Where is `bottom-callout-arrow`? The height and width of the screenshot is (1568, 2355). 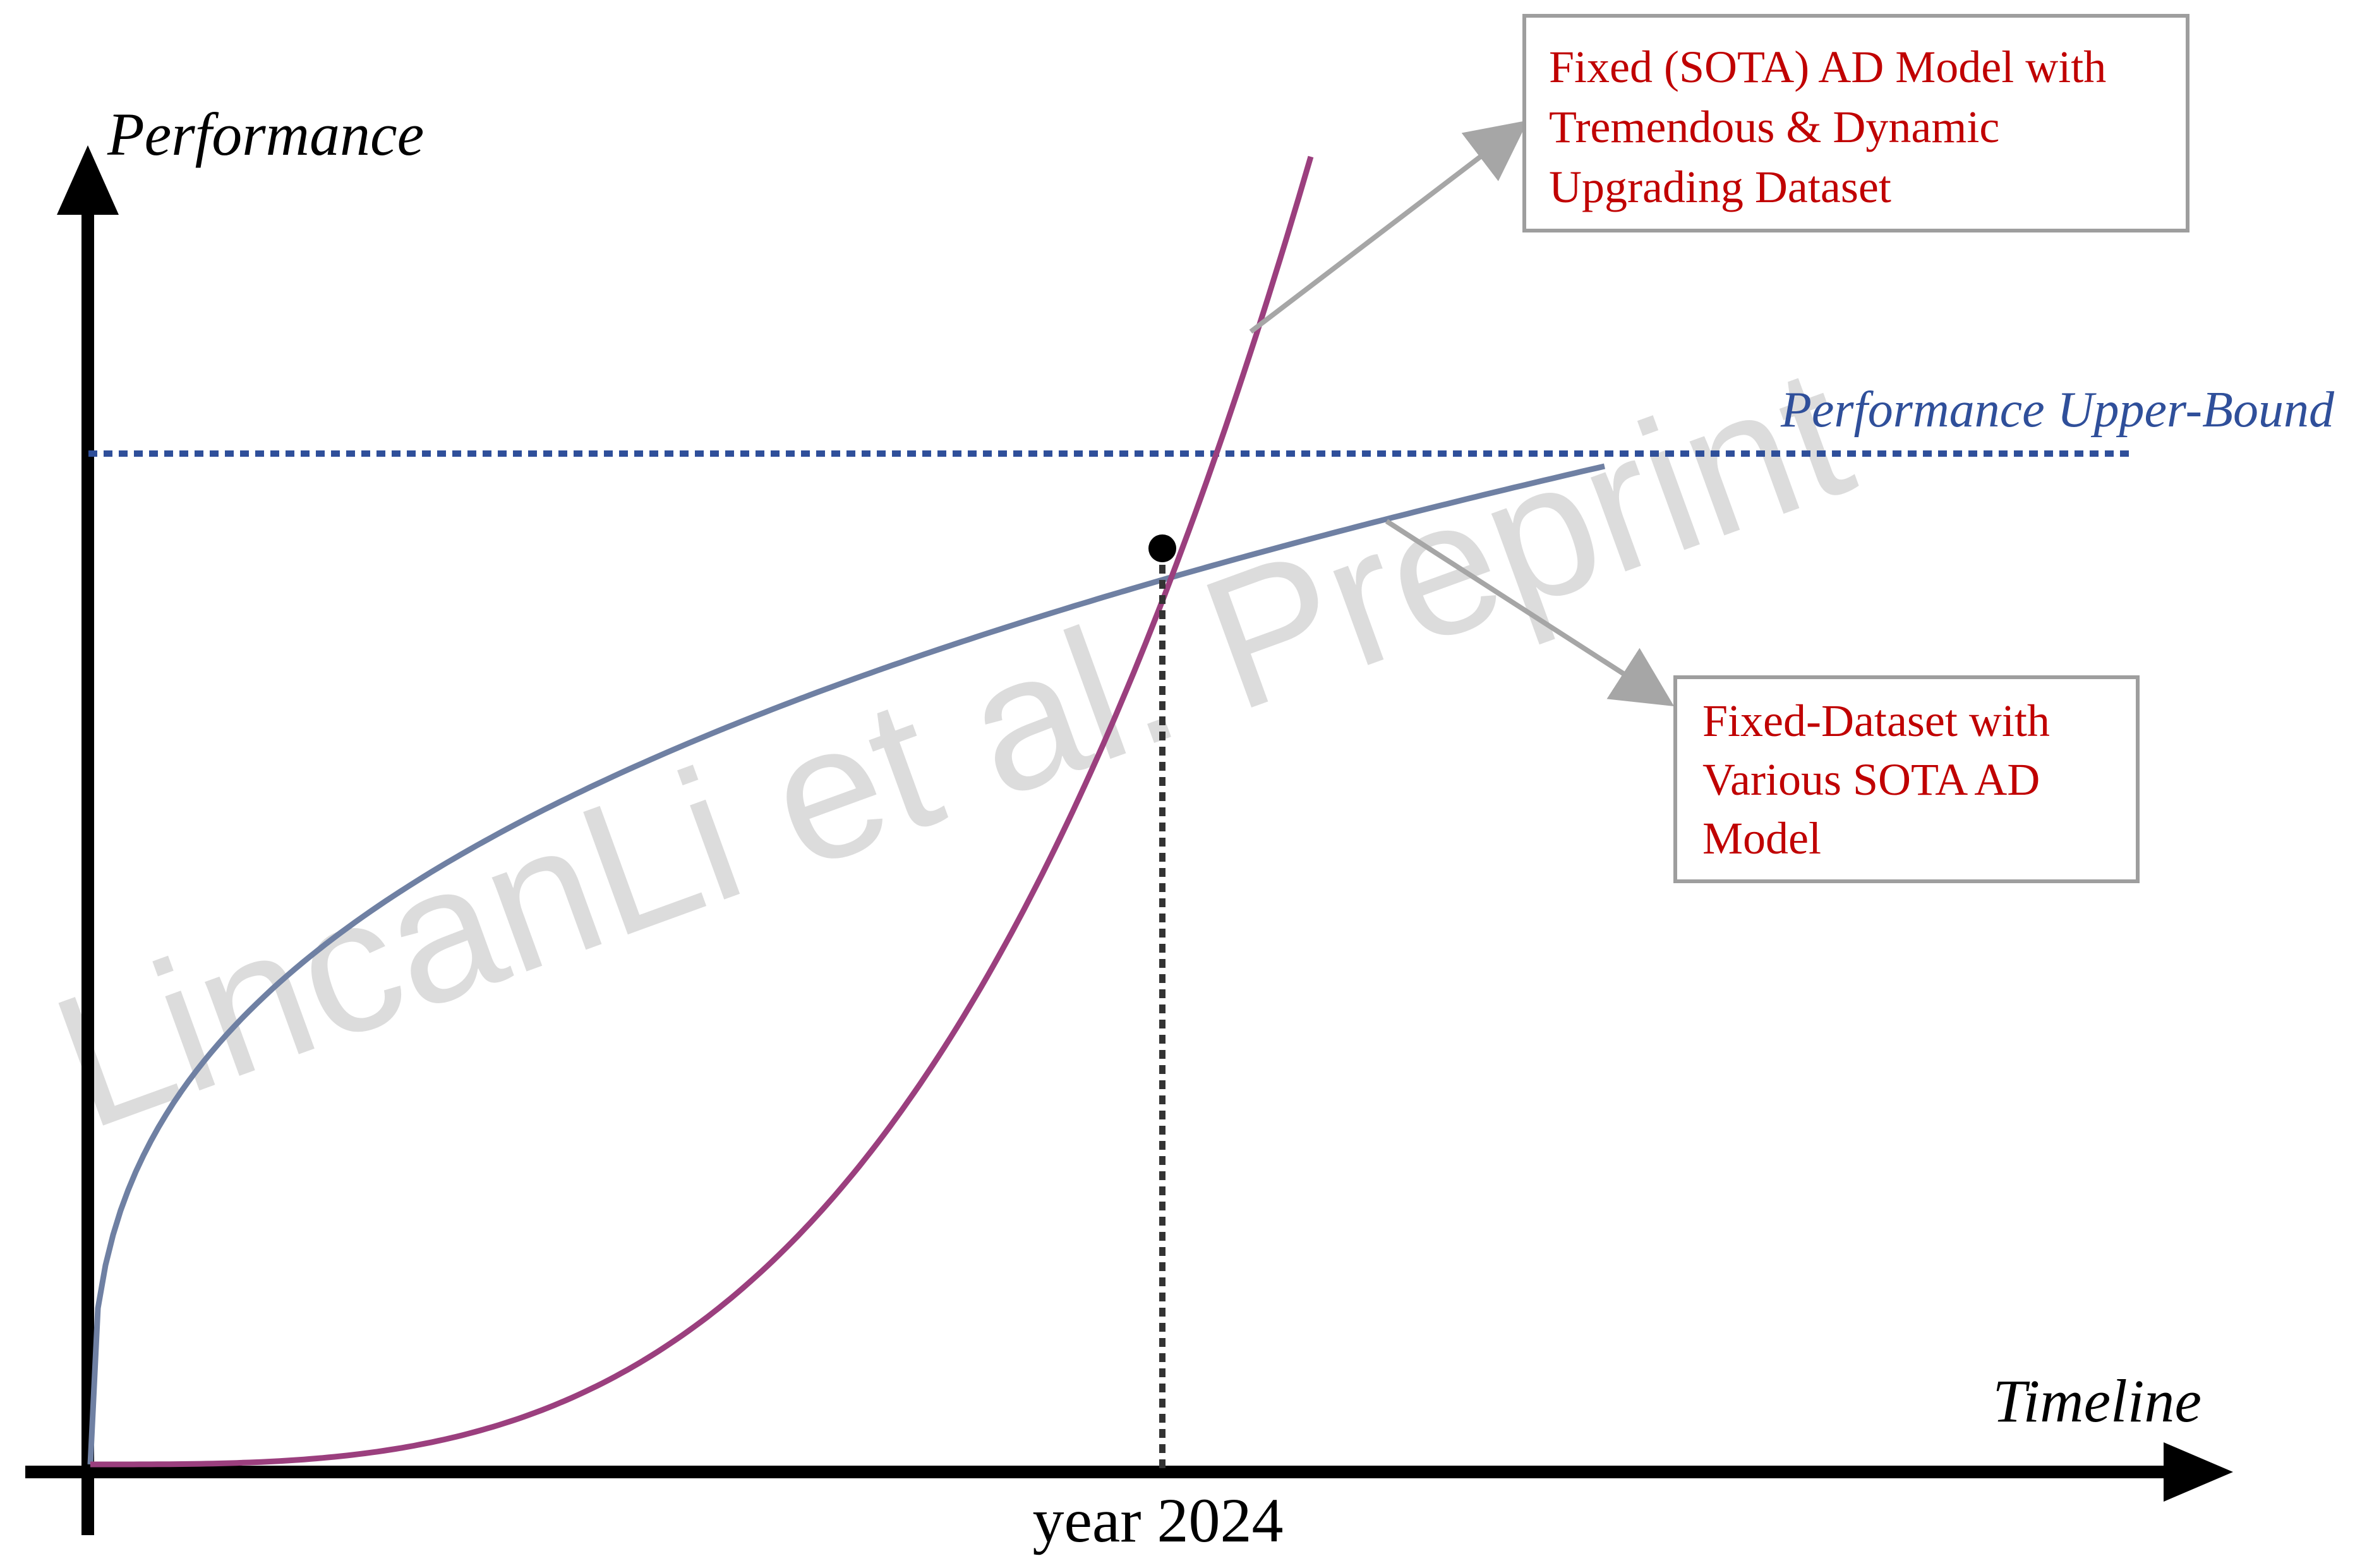 bottom-callout-arrow is located at coordinates (1530, 612).